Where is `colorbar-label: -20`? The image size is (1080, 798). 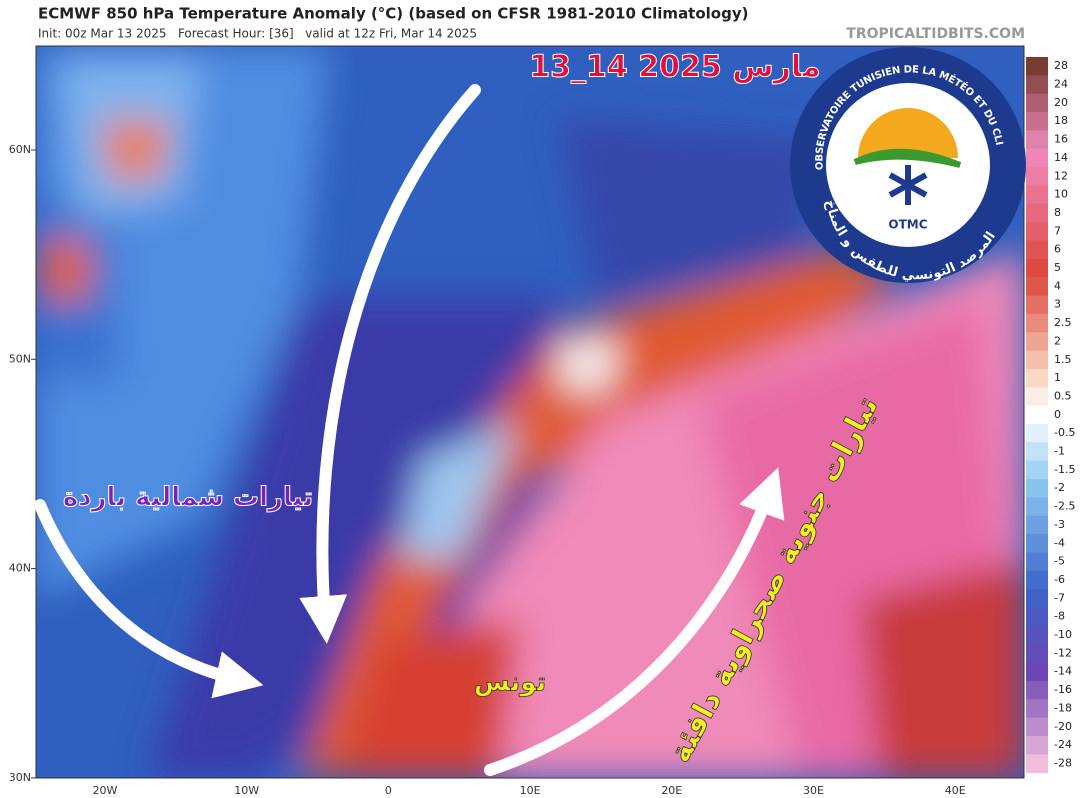
colorbar-label: -20 is located at coordinates (1063, 726).